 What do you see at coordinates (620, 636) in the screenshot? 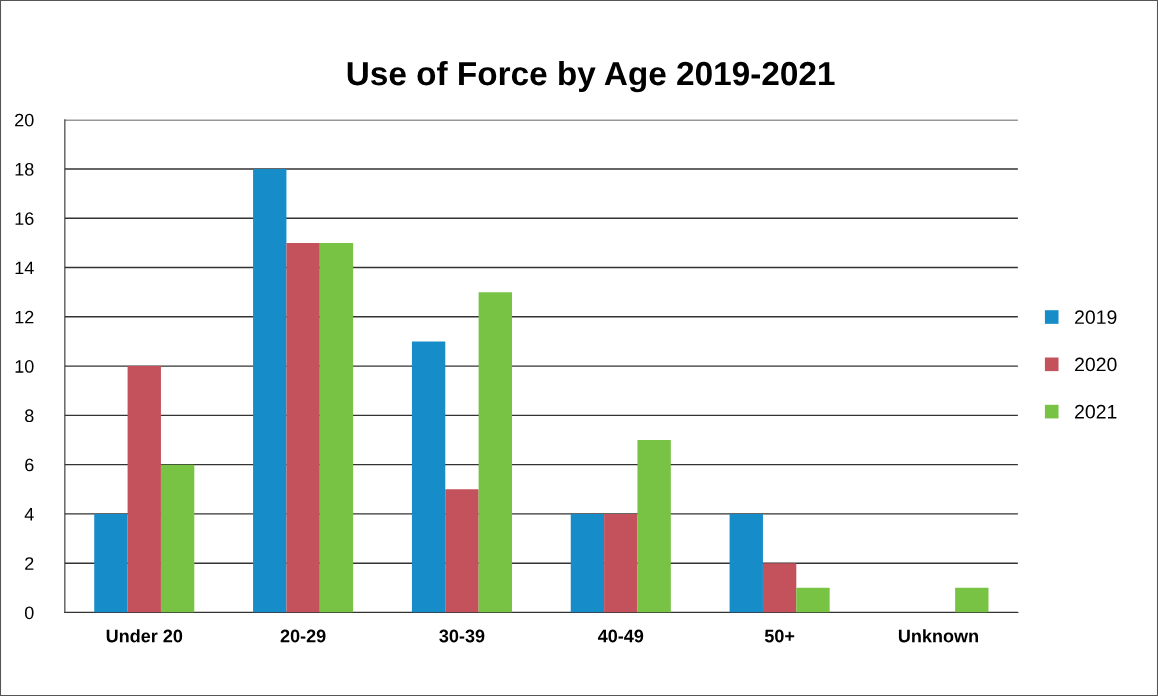
I see `x-tick-label: 40-49` at bounding box center [620, 636].